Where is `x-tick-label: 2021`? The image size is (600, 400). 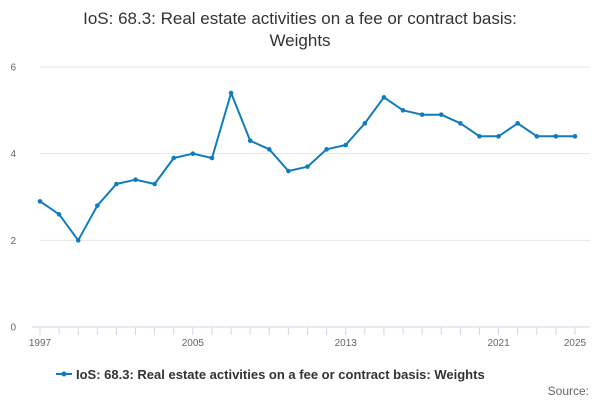
x-tick-label: 2021 is located at coordinates (498, 343).